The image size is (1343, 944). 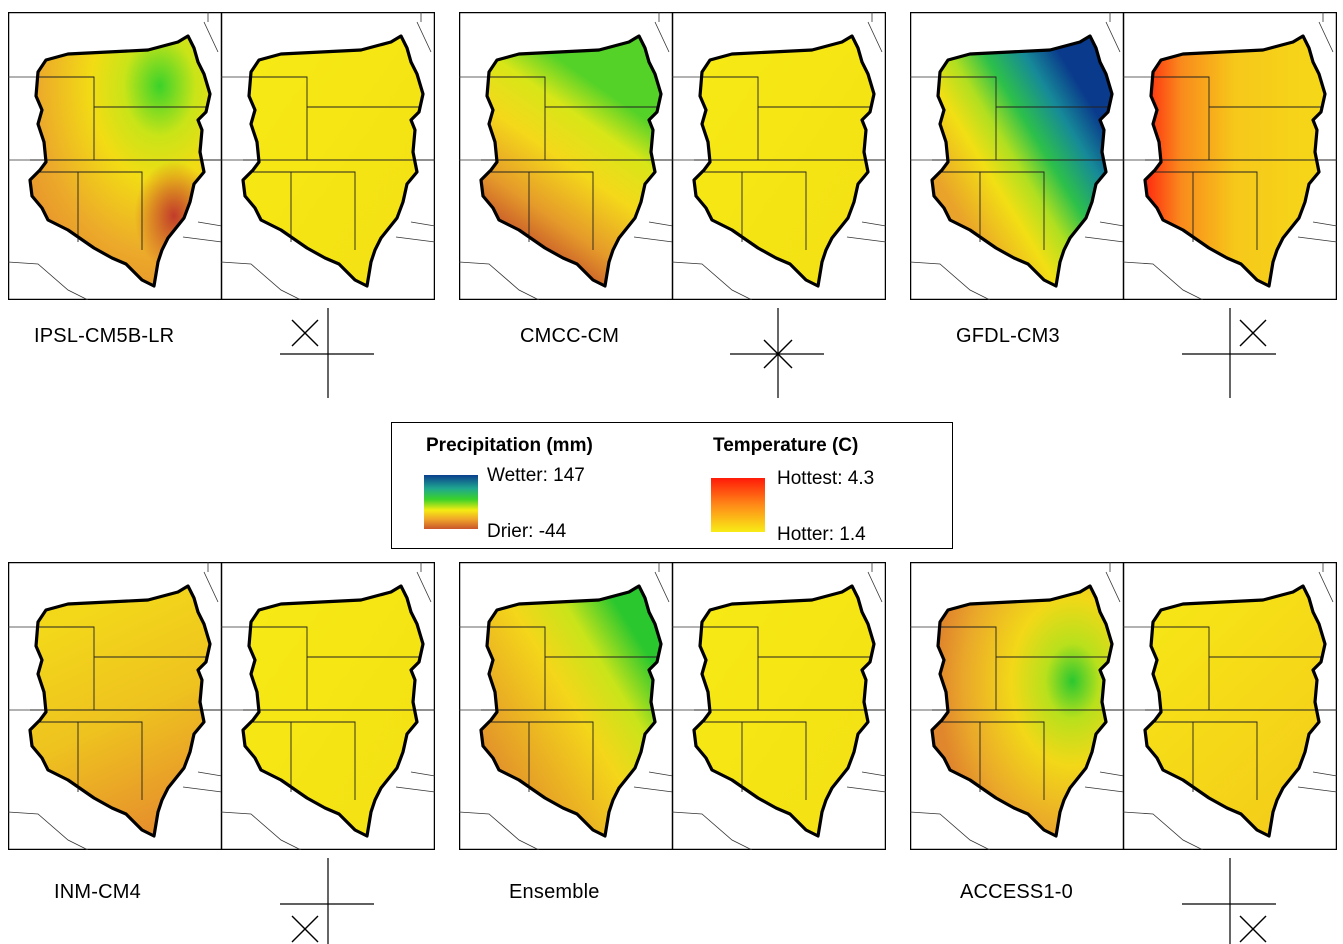 What do you see at coordinates (451, 502) in the screenshot?
I see `legend-precip-swatch` at bounding box center [451, 502].